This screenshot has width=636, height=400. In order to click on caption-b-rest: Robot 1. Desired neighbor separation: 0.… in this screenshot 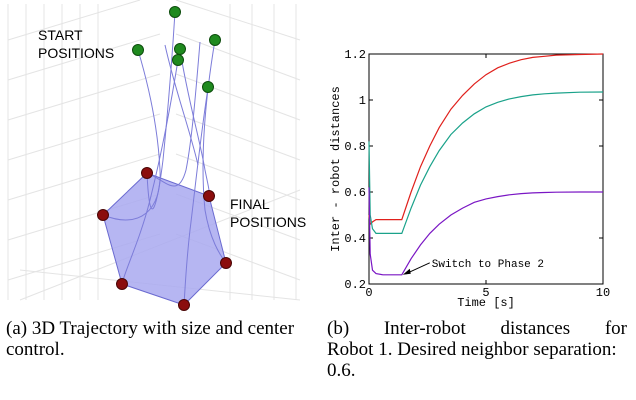, I will do `click(472, 360)`.